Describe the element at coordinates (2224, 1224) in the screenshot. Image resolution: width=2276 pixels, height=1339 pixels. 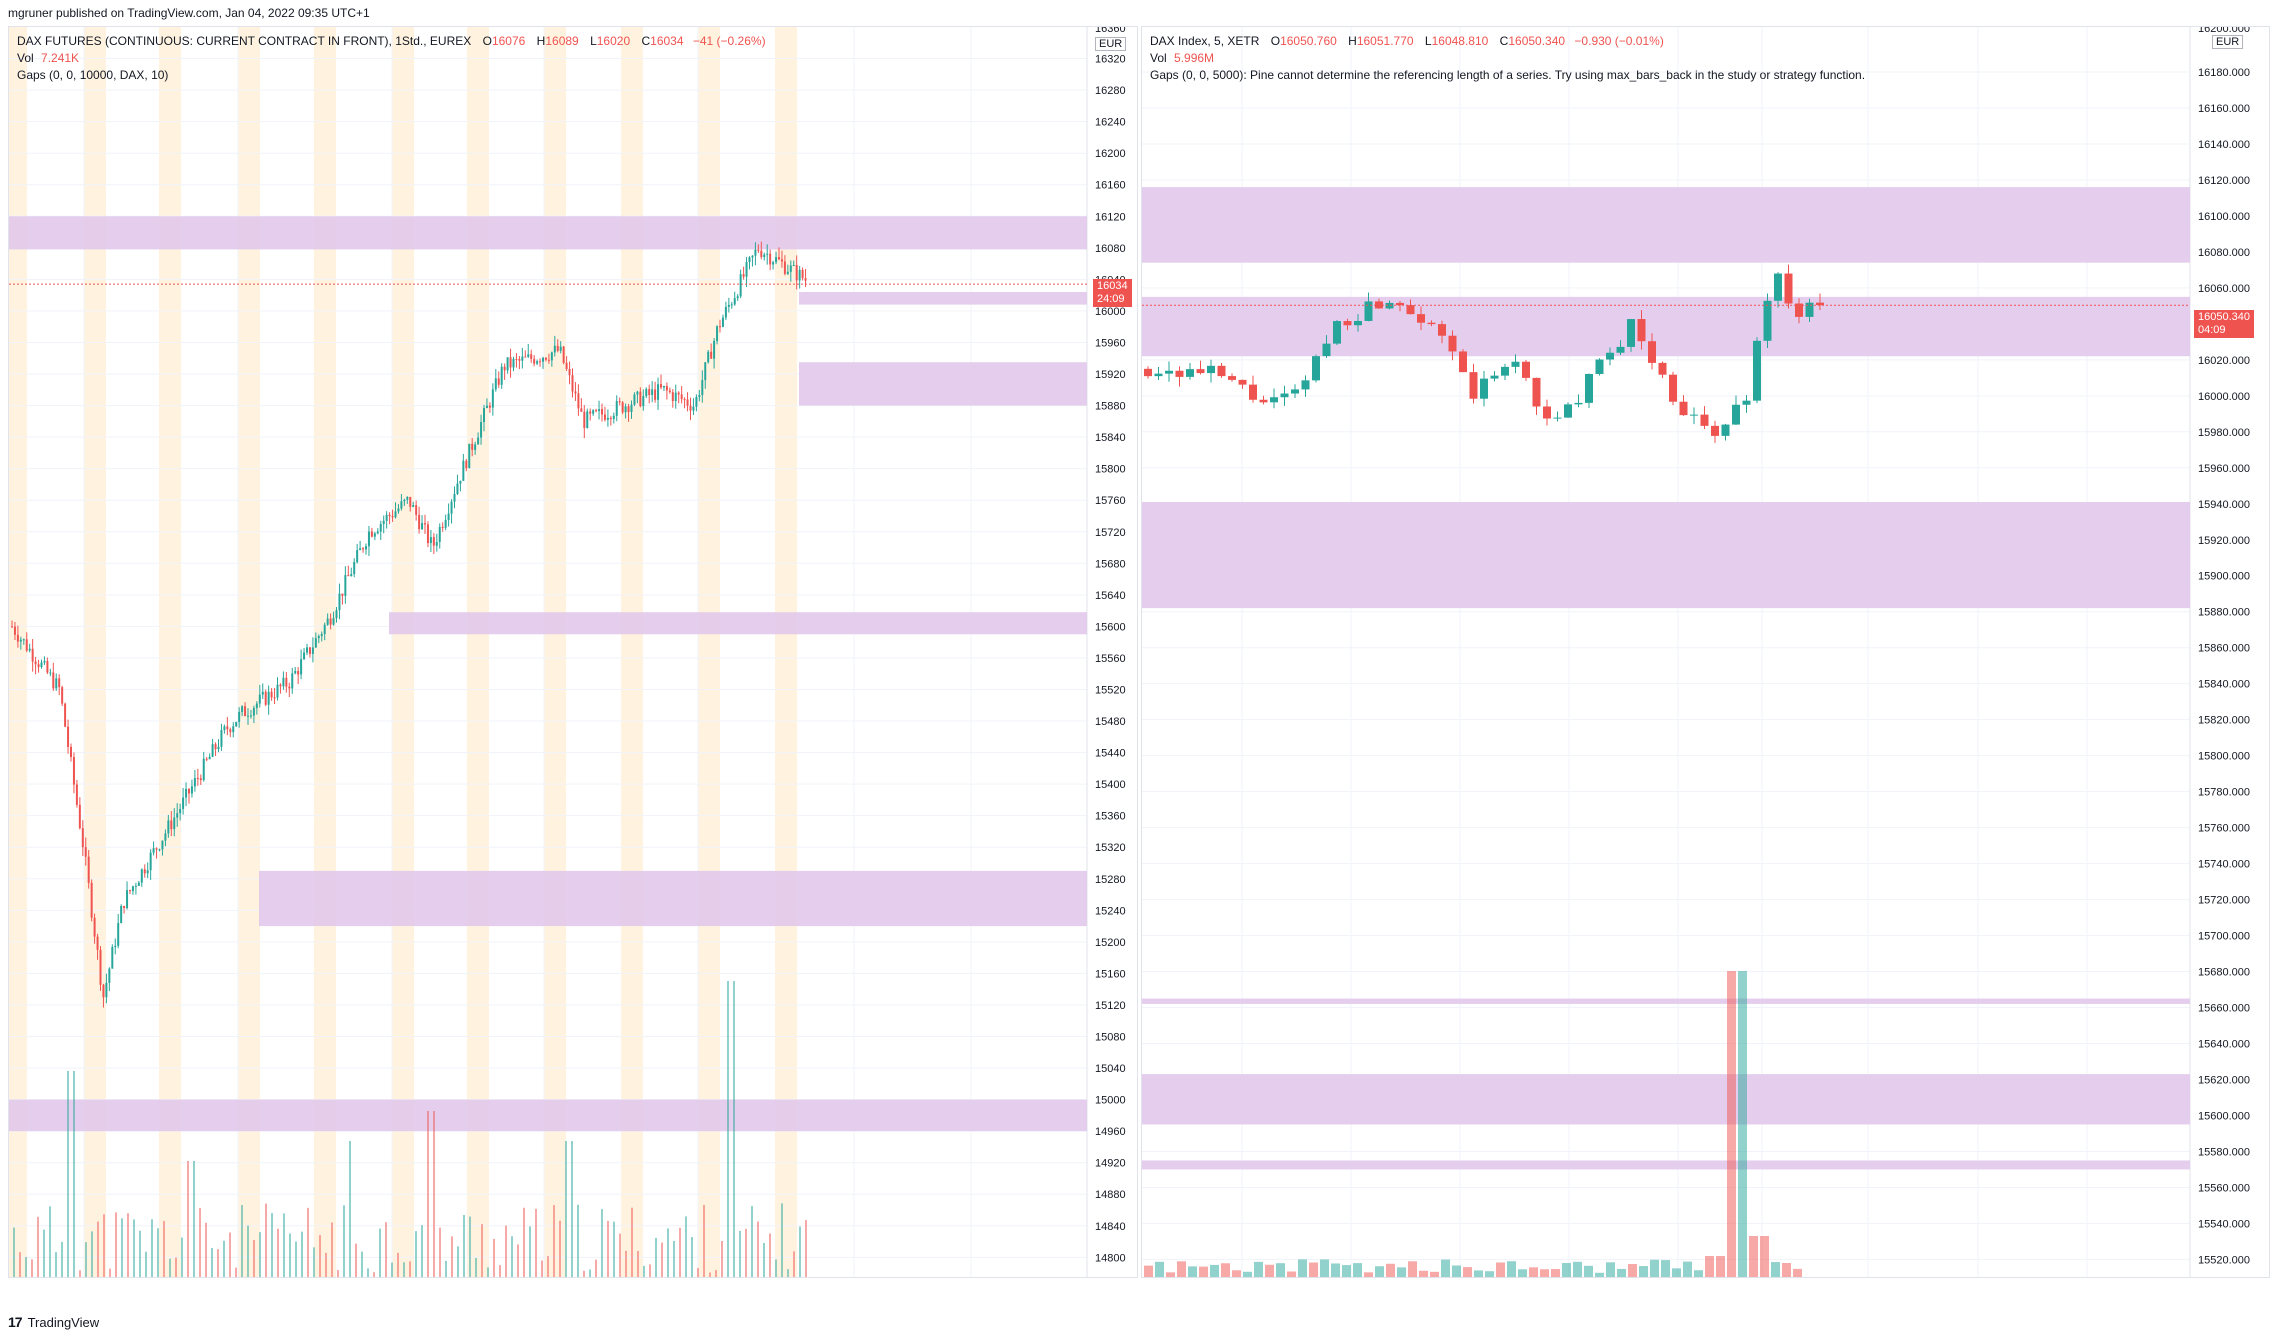
I see `right-y-axis-tick: 15540.000` at that location.